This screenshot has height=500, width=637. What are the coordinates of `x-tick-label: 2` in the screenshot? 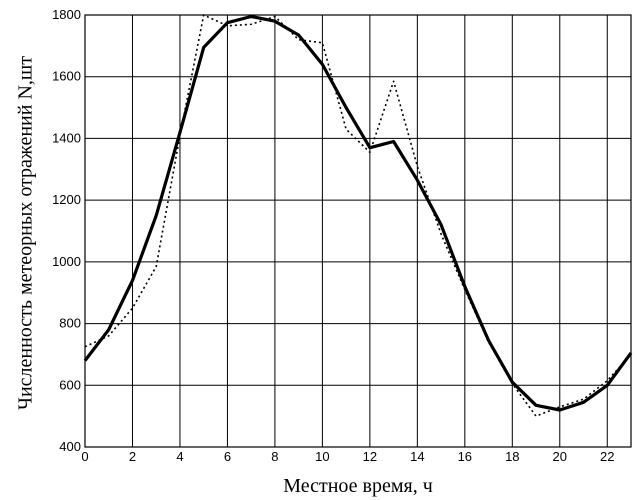 It's located at (132, 456).